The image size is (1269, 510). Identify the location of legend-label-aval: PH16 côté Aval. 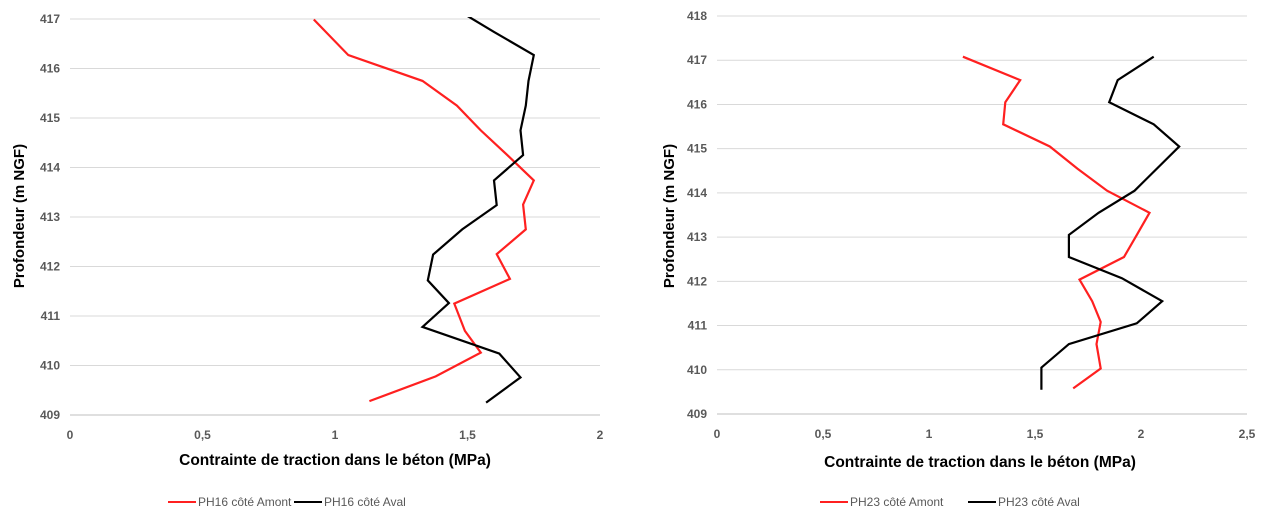
(365, 502).